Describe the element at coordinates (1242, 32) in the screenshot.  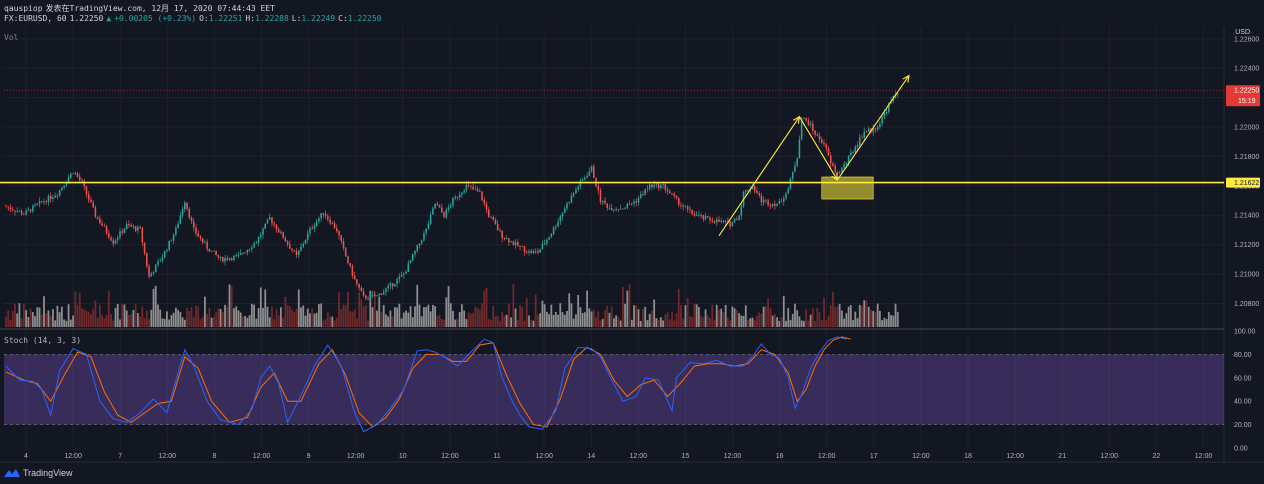
I see `currency-label: USD` at that location.